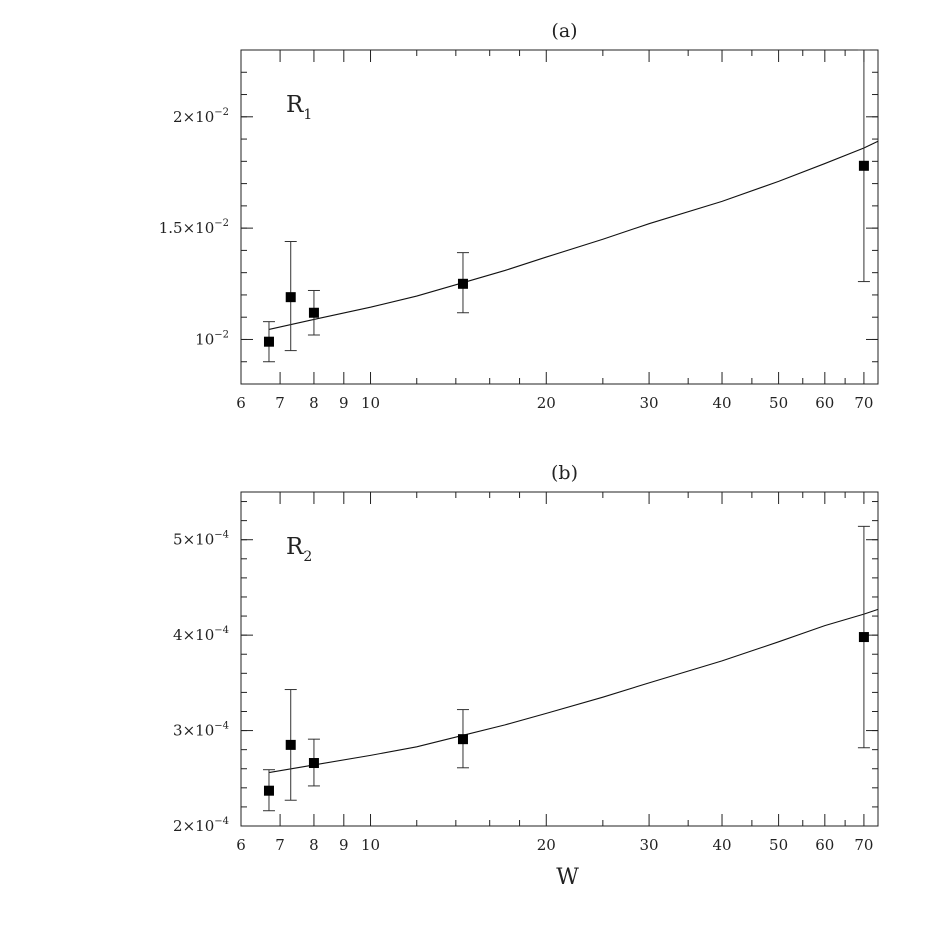 Image resolution: width=926 pixels, height=931 pixels. What do you see at coordinates (241, 403) in the screenshot?
I see `chart-0-x-tick-label: 6` at bounding box center [241, 403].